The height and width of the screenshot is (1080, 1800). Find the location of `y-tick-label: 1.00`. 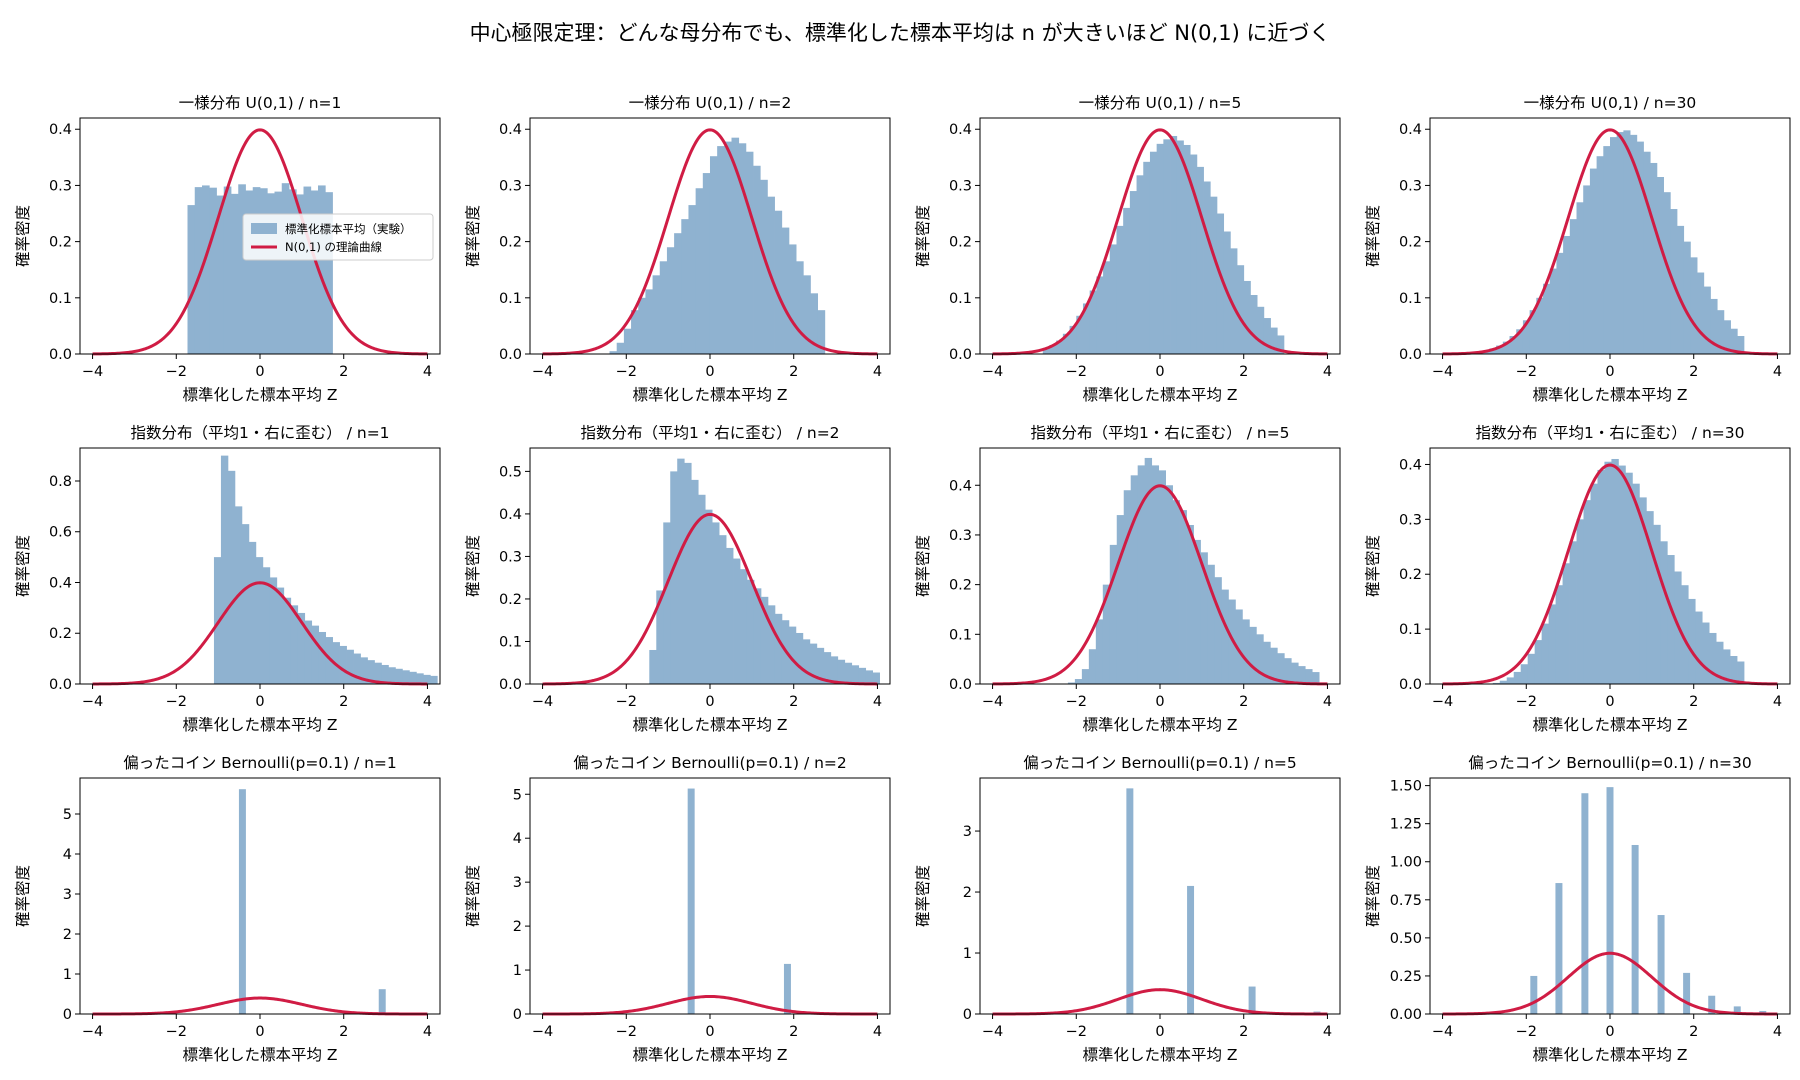

y-tick-label: 1.00 is located at coordinates (1406, 863).